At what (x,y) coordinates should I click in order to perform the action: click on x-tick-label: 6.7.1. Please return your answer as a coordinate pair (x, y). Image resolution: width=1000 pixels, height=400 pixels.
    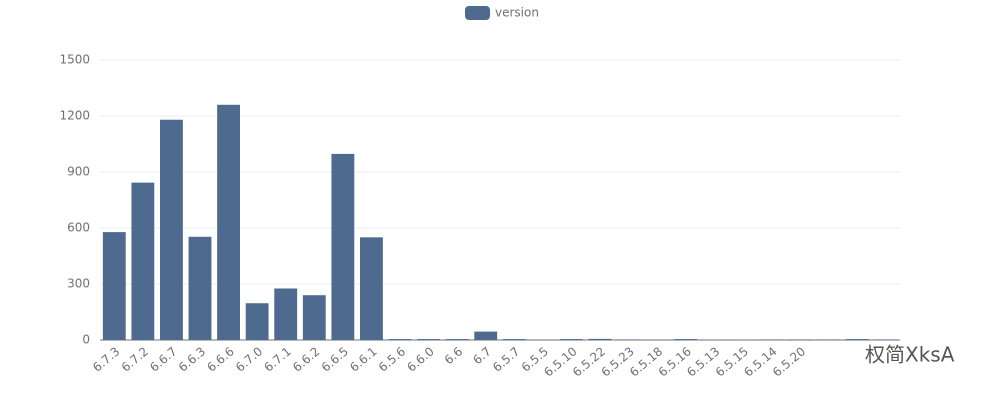
    Looking at the image, I should click on (277, 359).